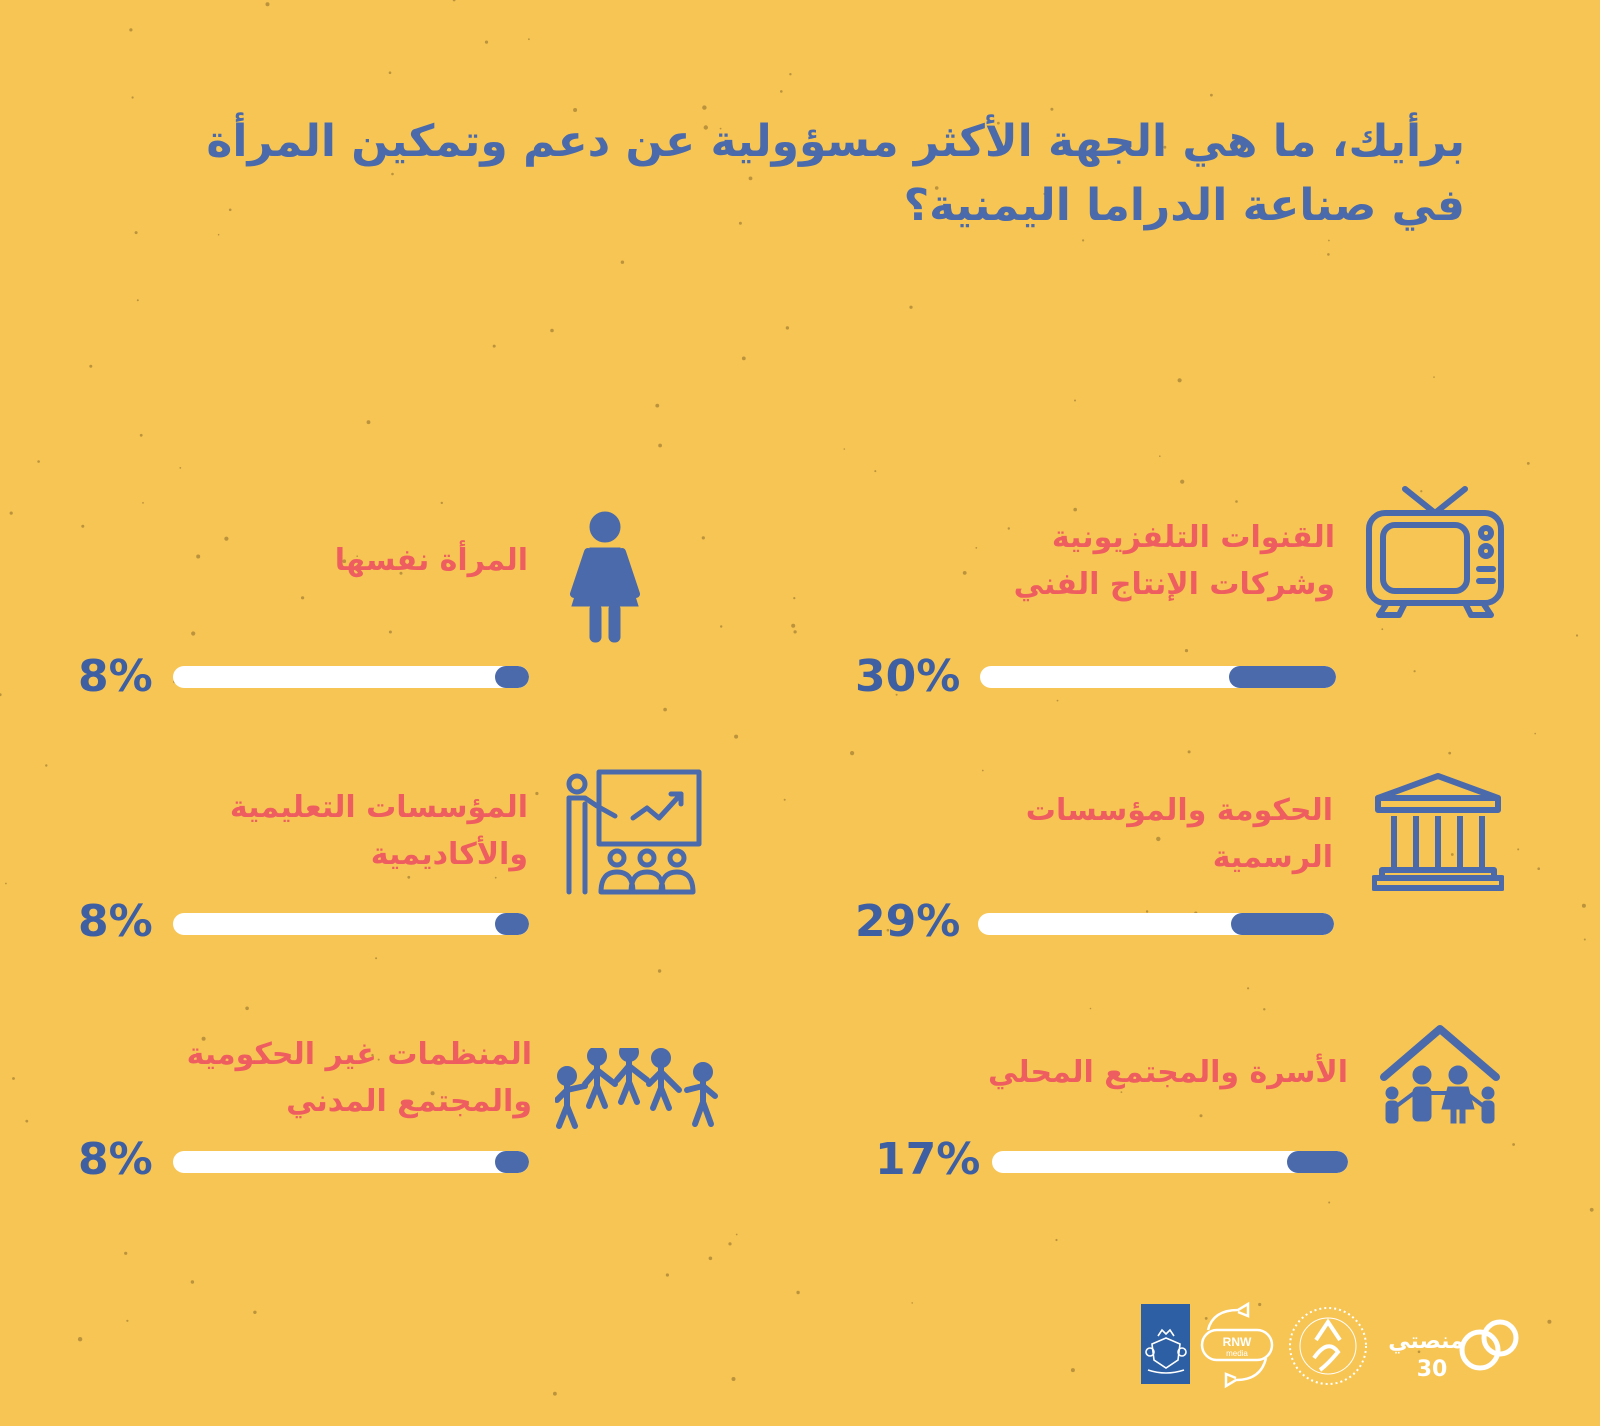 Image resolution: width=1600 pixels, height=1426 pixels. What do you see at coordinates (115, 676) in the screenshot?
I see `item-percent-woman: 8%` at bounding box center [115, 676].